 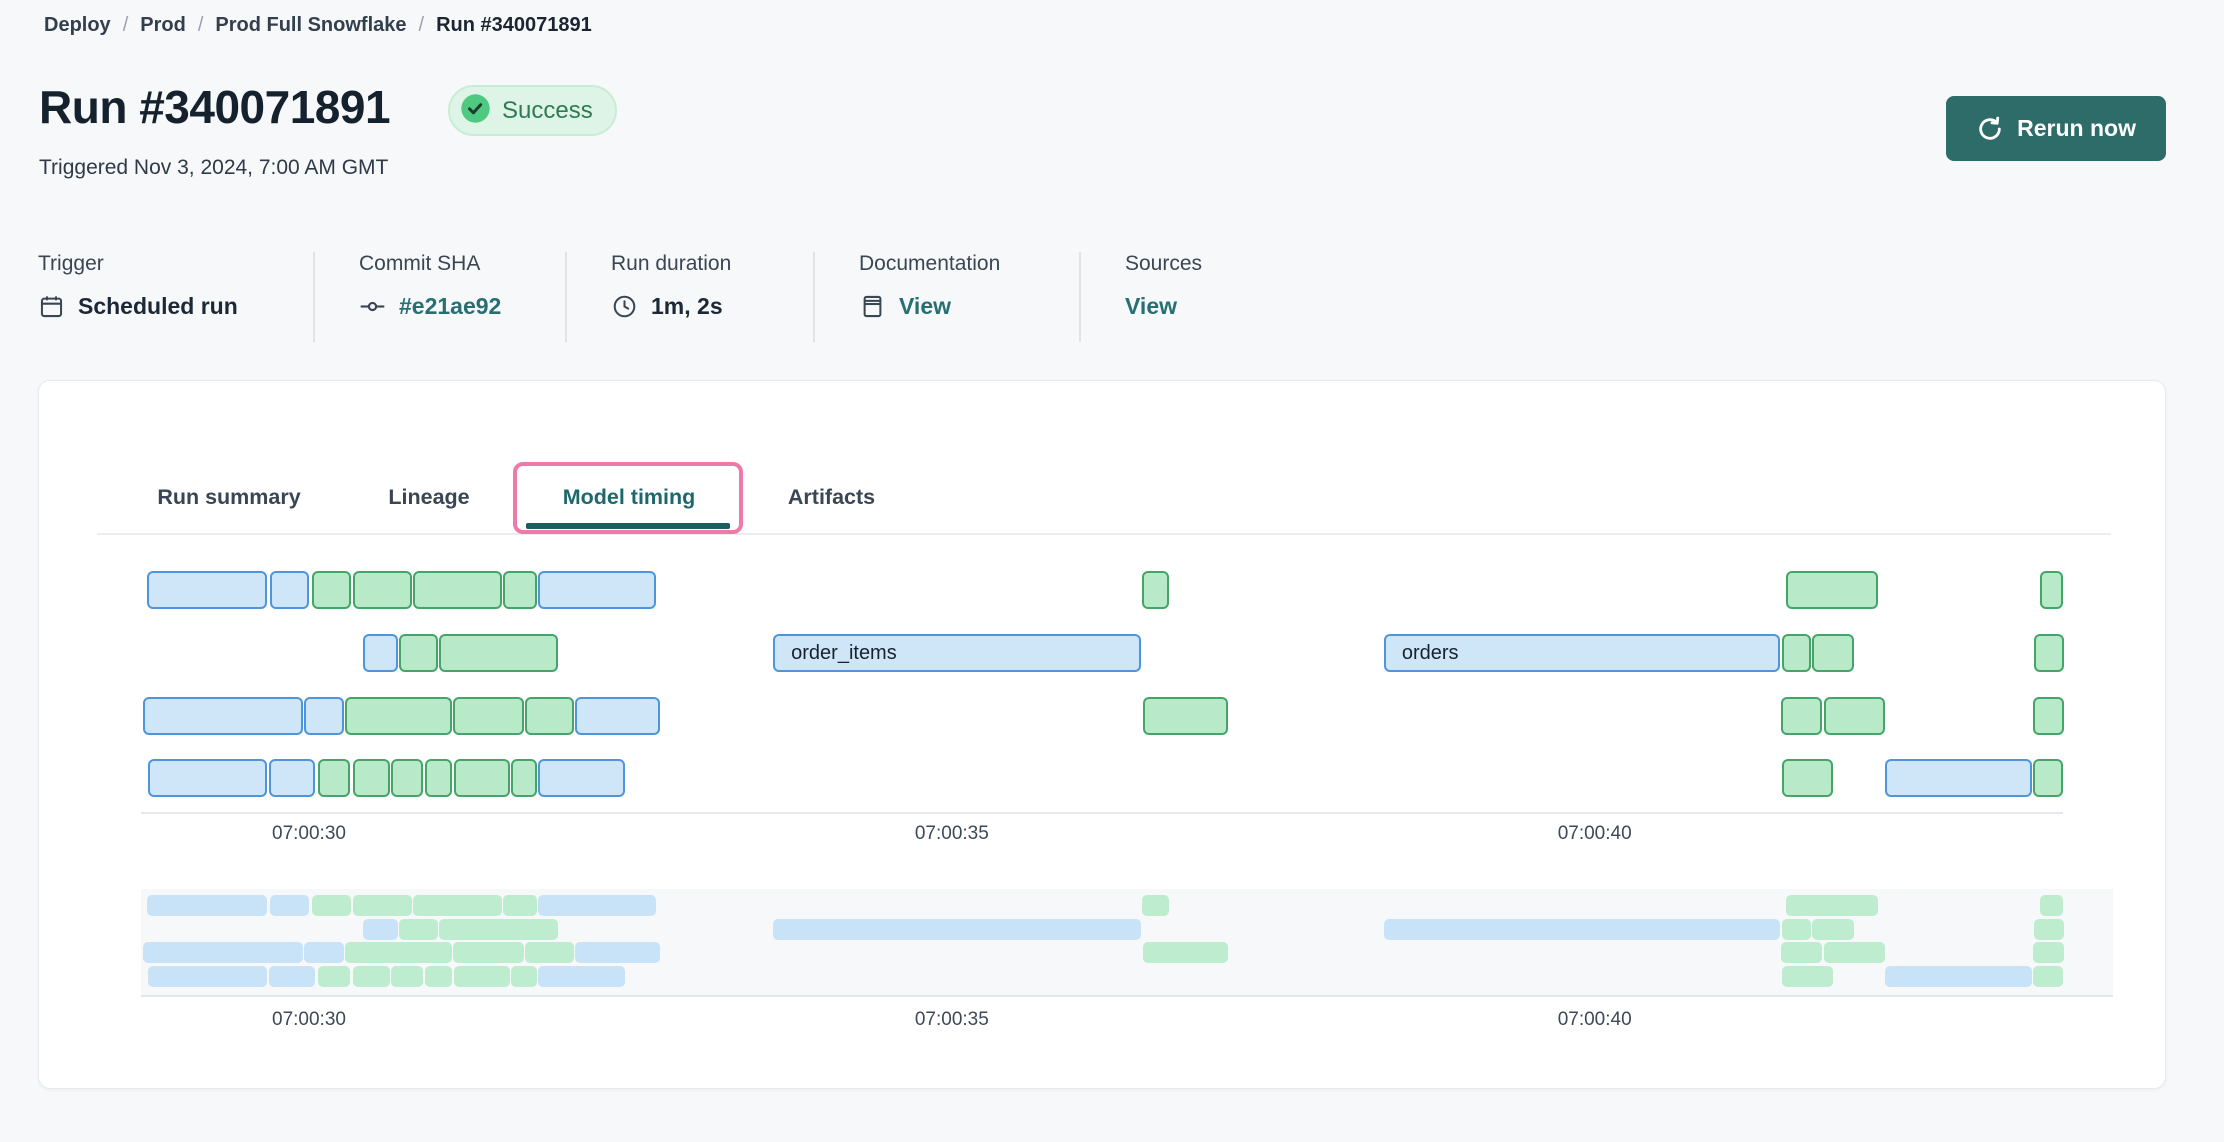 I want to click on gantt-bar-order_items: order_items, so click(x=957, y=653).